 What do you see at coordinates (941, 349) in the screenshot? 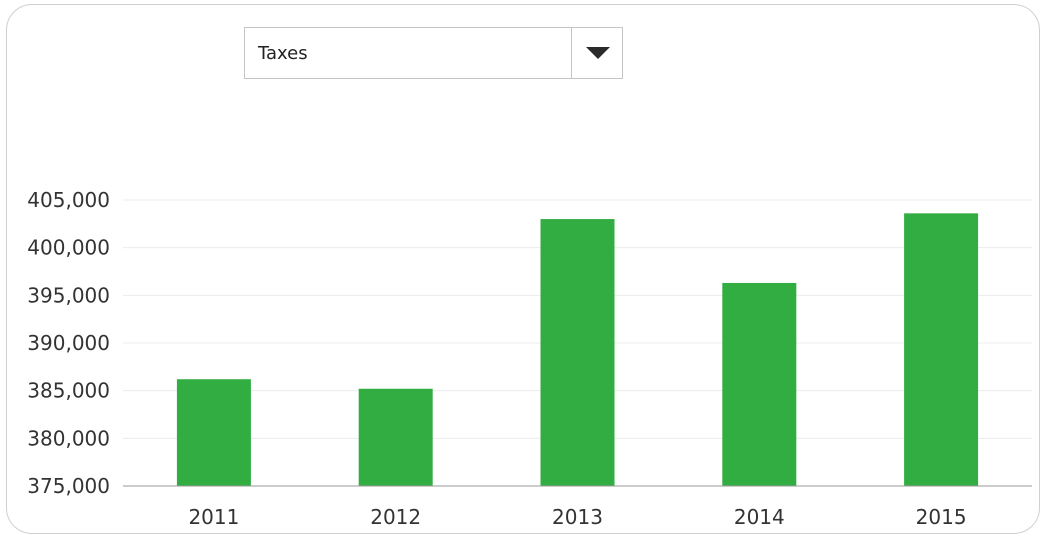
I see `bar-2015` at bounding box center [941, 349].